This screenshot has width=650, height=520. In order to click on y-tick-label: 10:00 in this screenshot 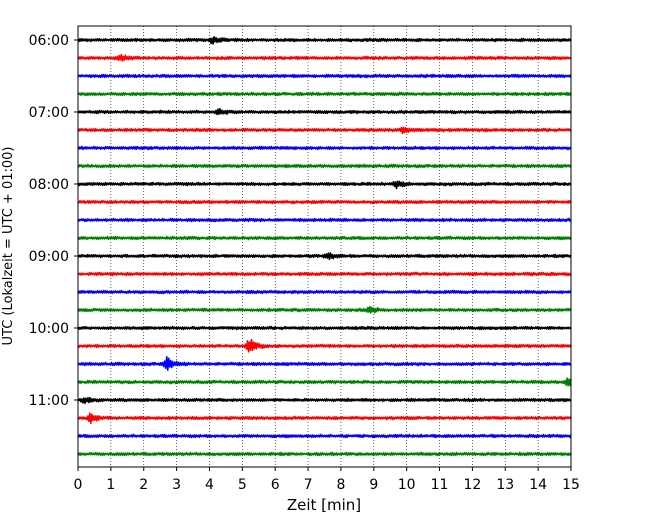, I will do `click(49, 329)`.